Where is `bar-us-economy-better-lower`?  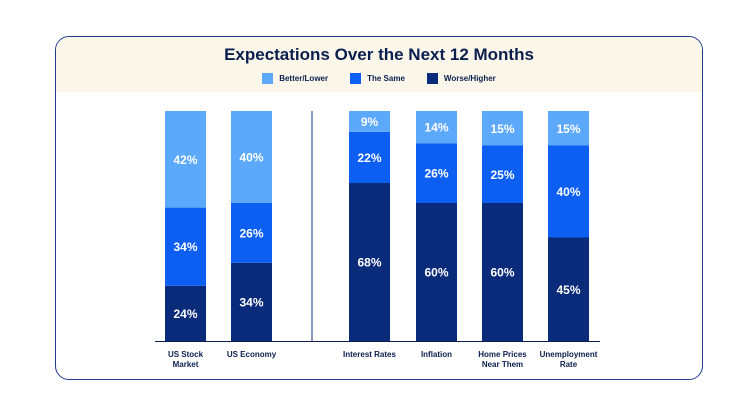 bar-us-economy-better-lower is located at coordinates (251, 157).